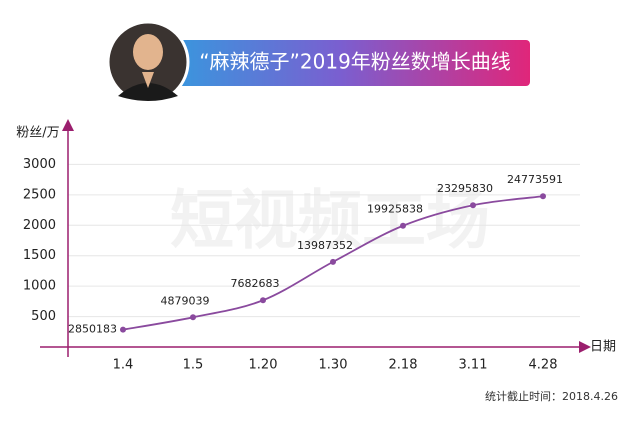 The height and width of the screenshot is (427, 640). What do you see at coordinates (603, 347) in the screenshot?
I see `x-axis-label: 日期` at bounding box center [603, 347].